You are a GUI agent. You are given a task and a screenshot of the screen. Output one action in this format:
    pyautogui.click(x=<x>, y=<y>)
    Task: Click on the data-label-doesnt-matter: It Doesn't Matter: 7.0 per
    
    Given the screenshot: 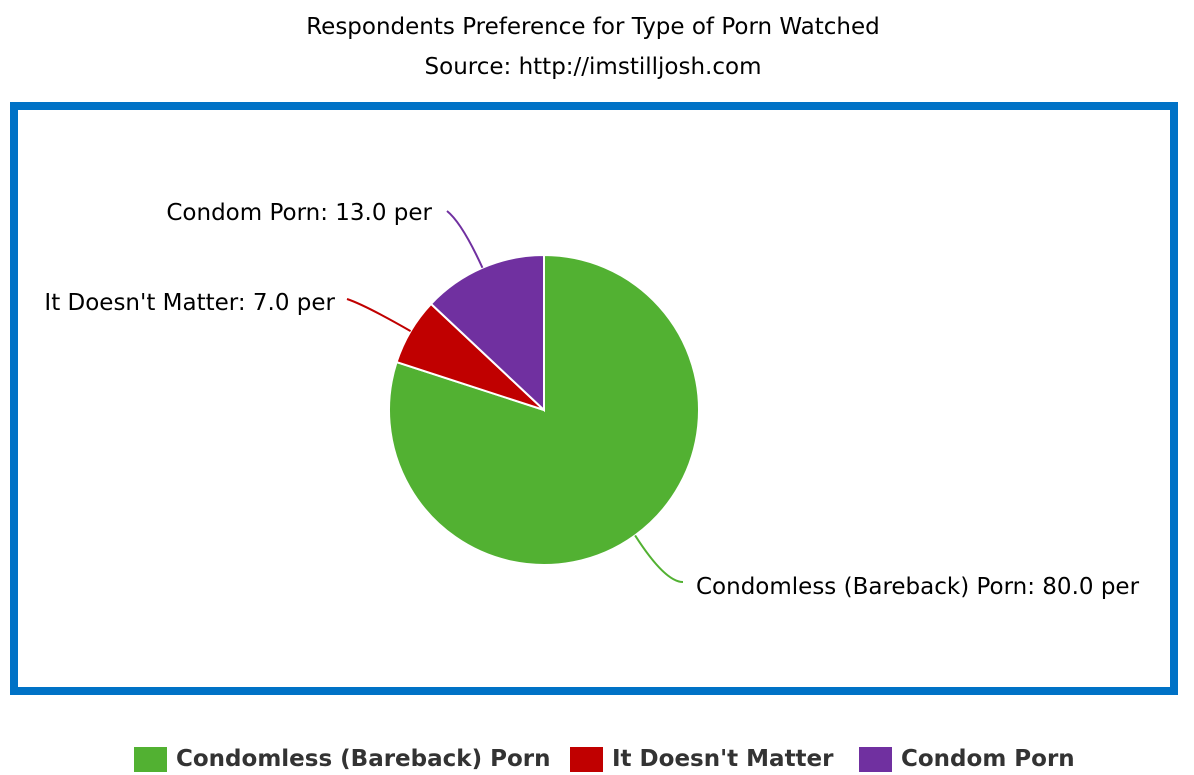 What is the action you would take?
    pyautogui.click(x=189, y=303)
    